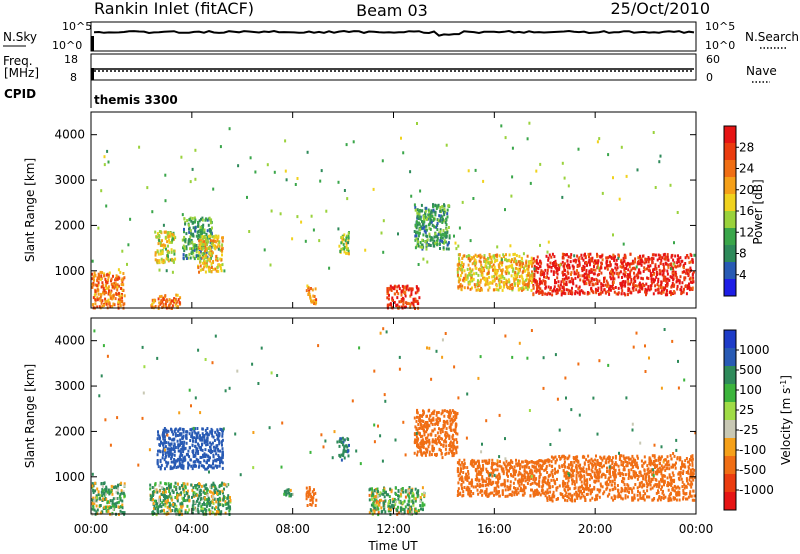  Describe the element at coordinates (174, 9) in the screenshot. I see `station-title: Rankin Inlet (fitACF)` at that location.